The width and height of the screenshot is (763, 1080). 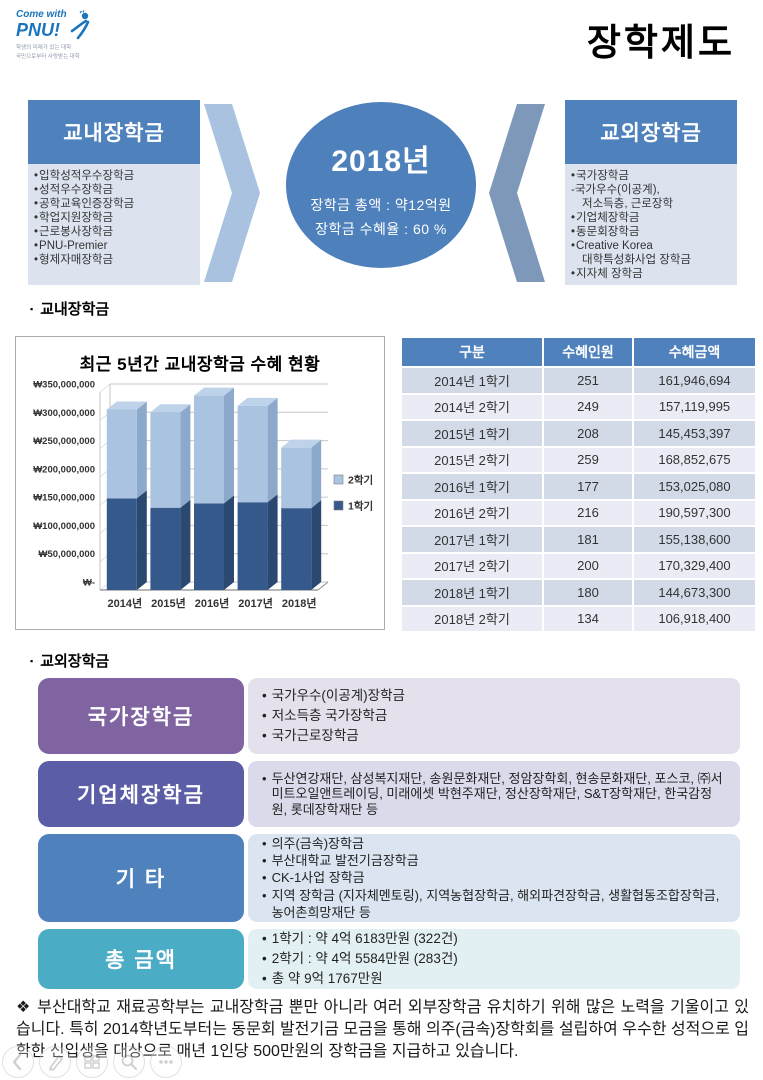 I want to click on svg-text: ₩100,000,000, so click(x=64, y=526).